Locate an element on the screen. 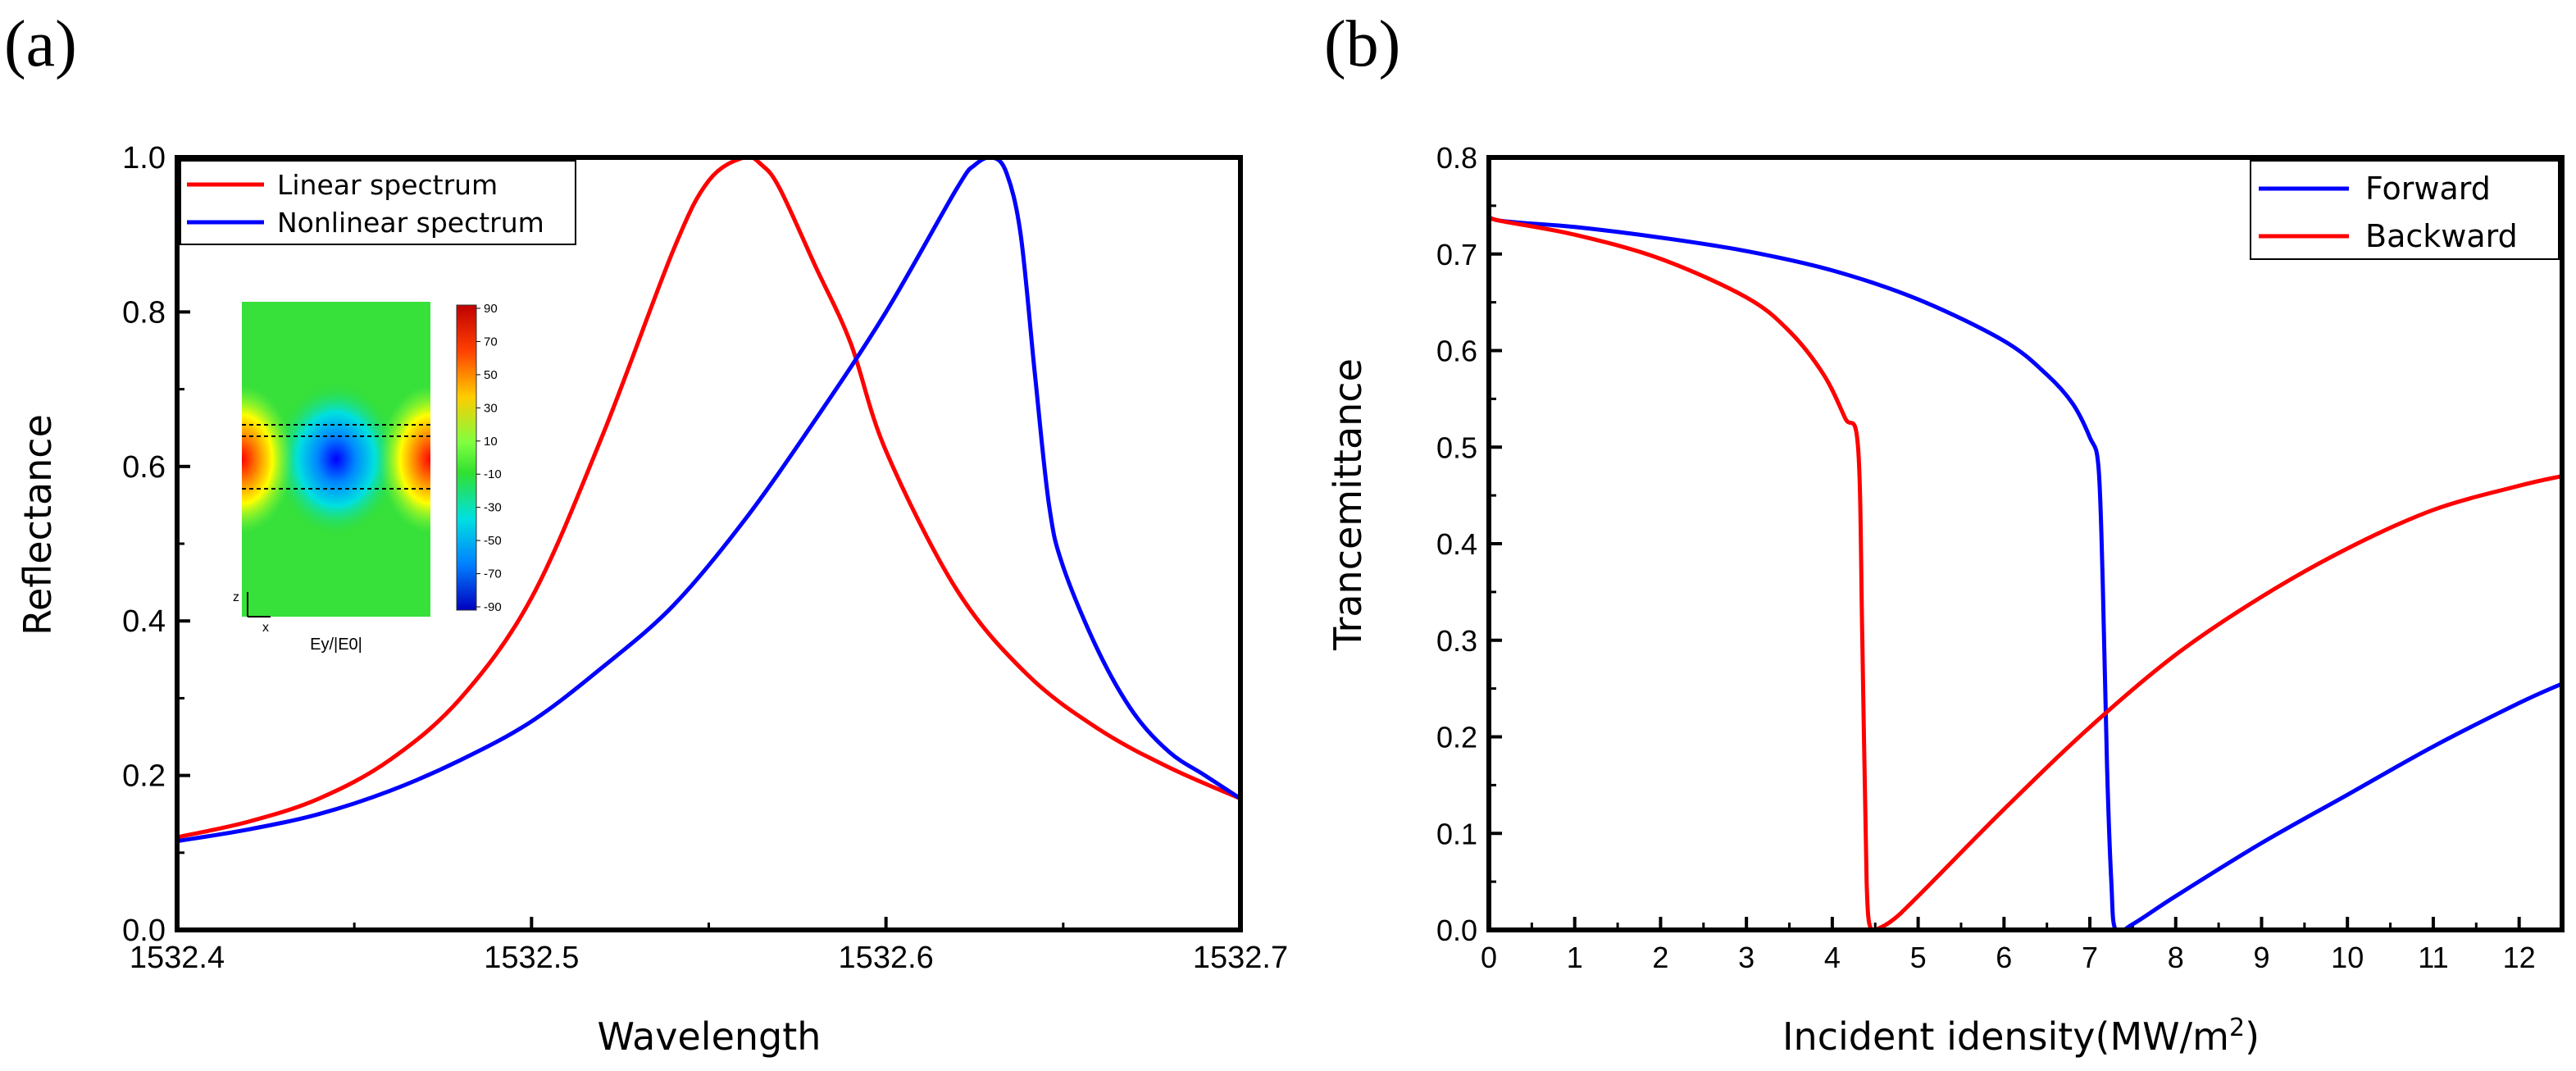  inset-field-red-left is located at coordinates (267, 459).